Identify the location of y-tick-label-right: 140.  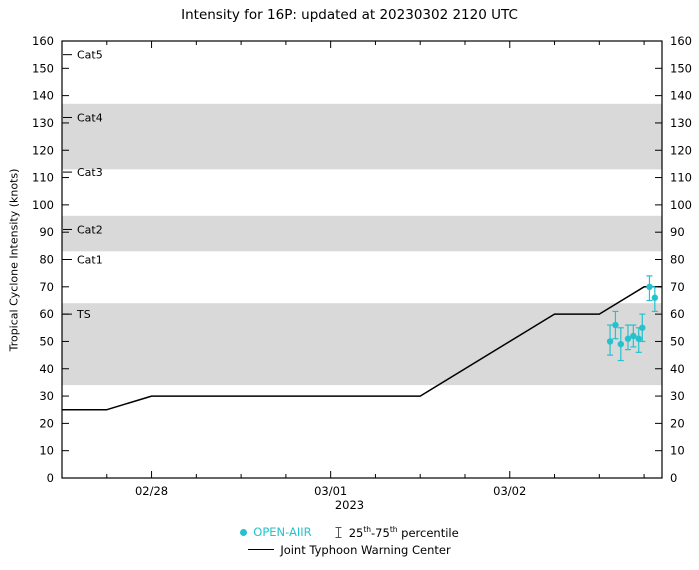
(681, 96).